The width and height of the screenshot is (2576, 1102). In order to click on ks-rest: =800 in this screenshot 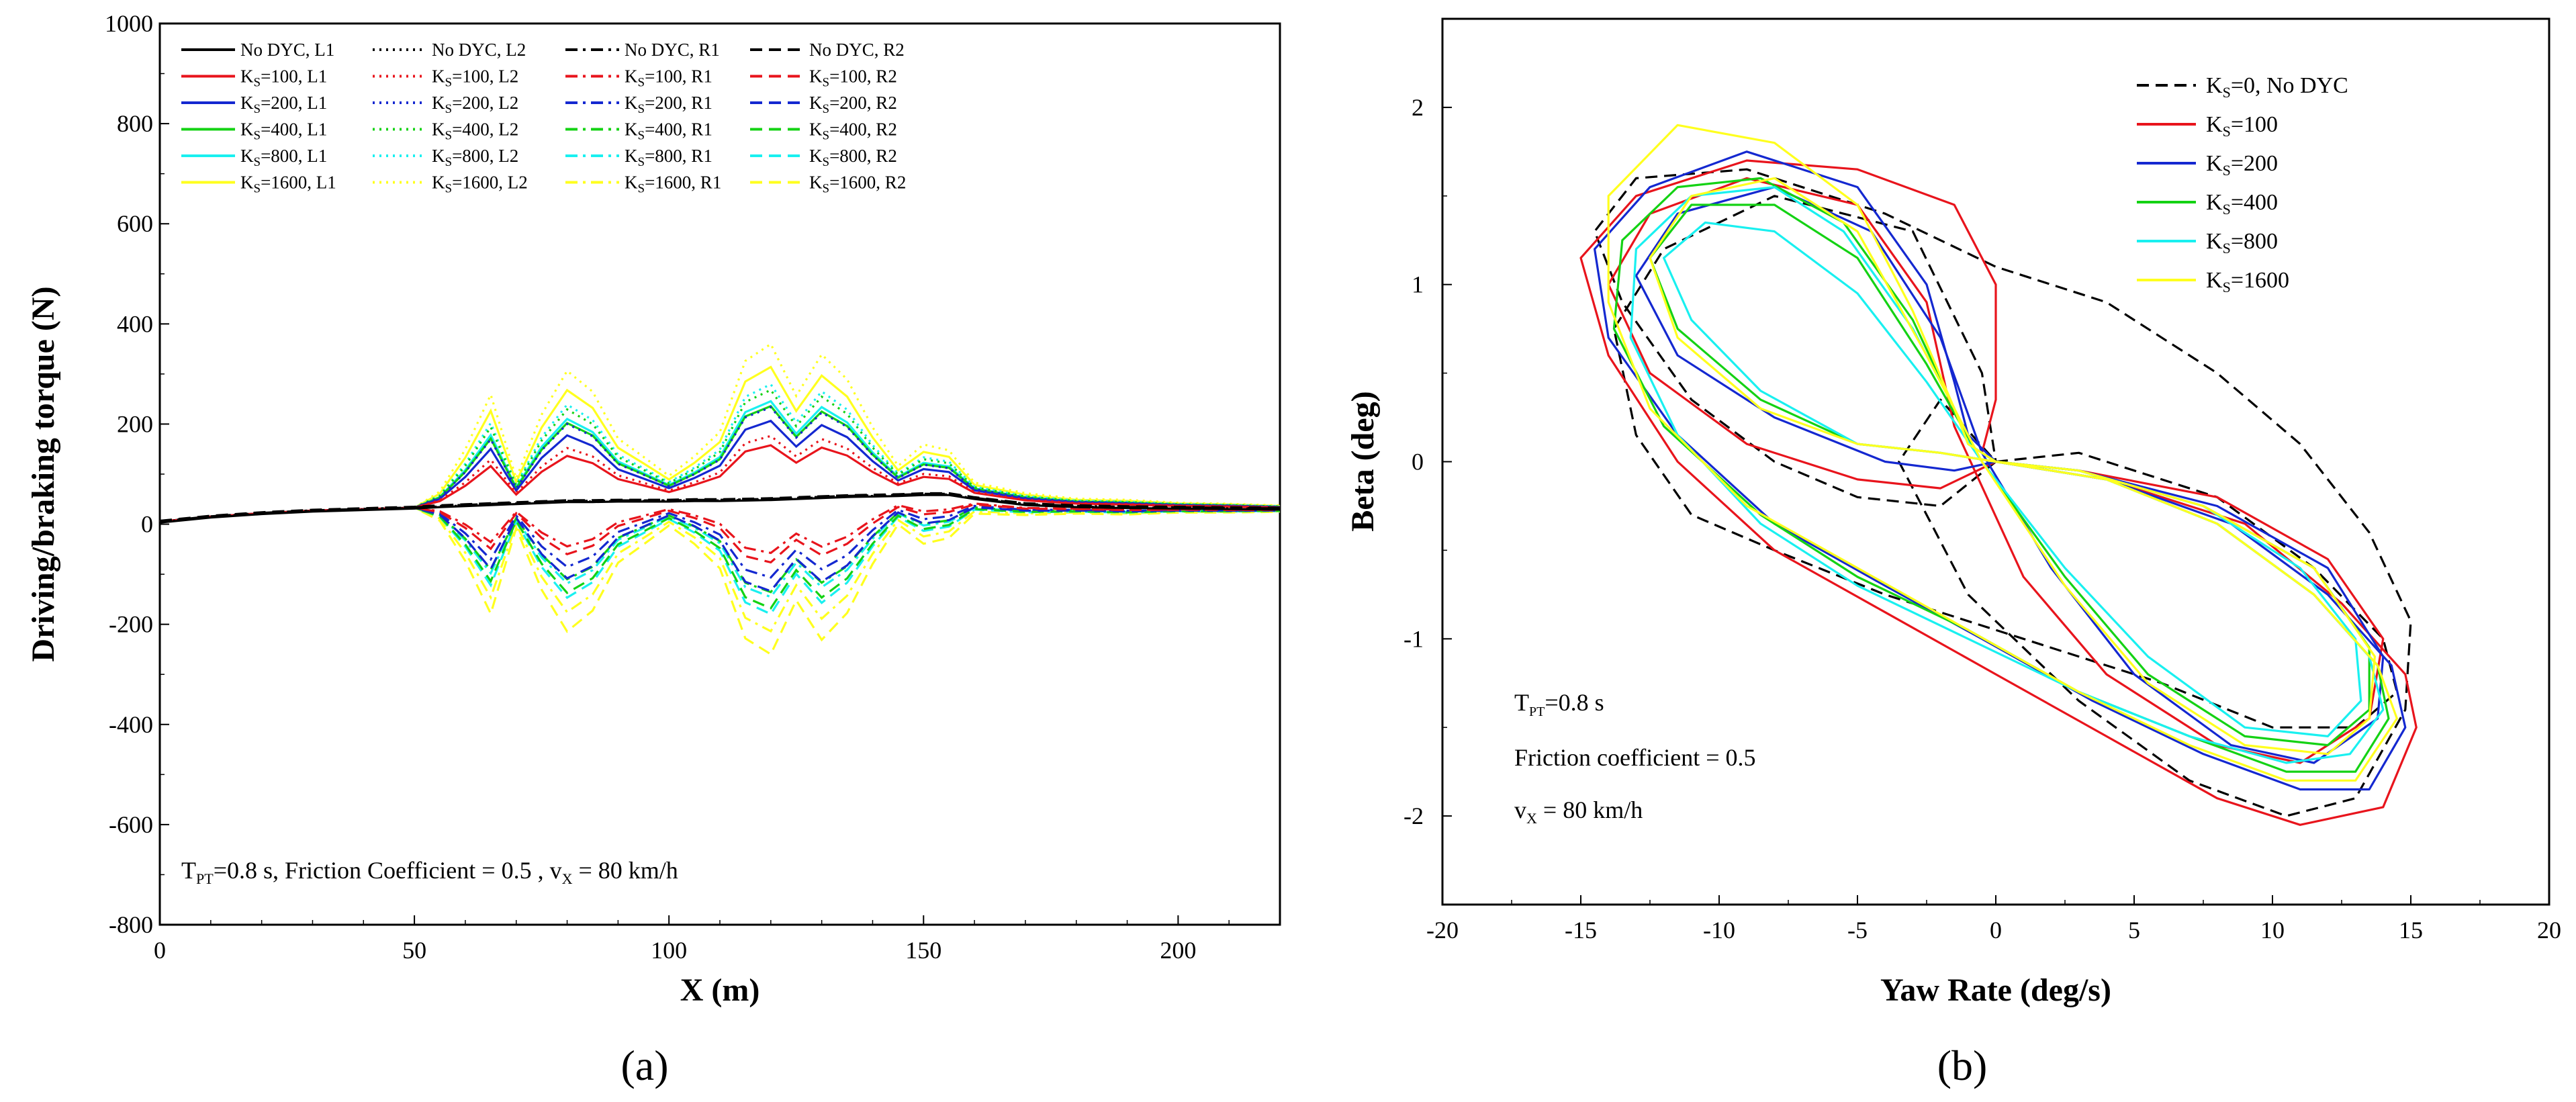, I will do `click(2254, 241)`.